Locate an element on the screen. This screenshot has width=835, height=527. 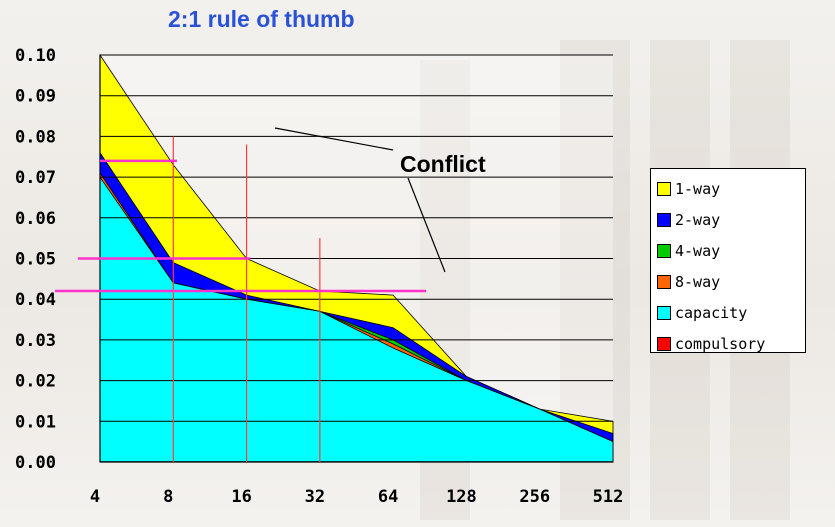
legend-label: 4-way is located at coordinates (698, 250).